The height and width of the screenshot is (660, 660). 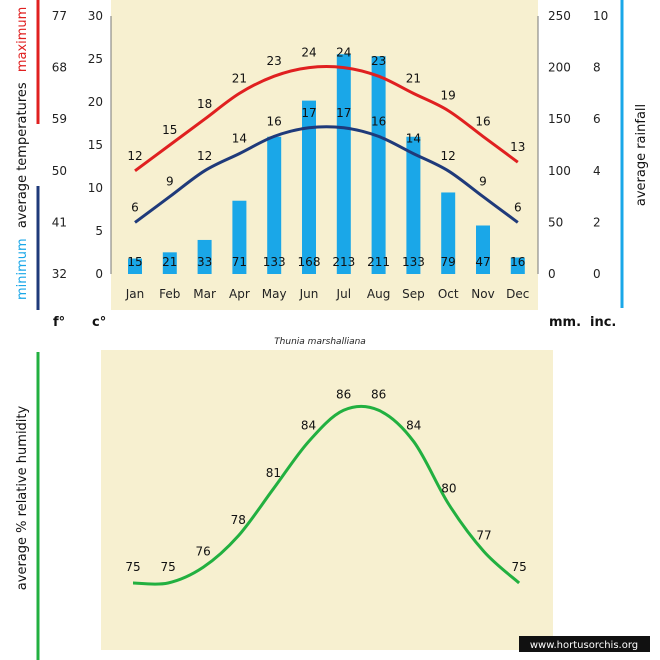 I want to click on rainfall-bar-nov, so click(x=483, y=249).